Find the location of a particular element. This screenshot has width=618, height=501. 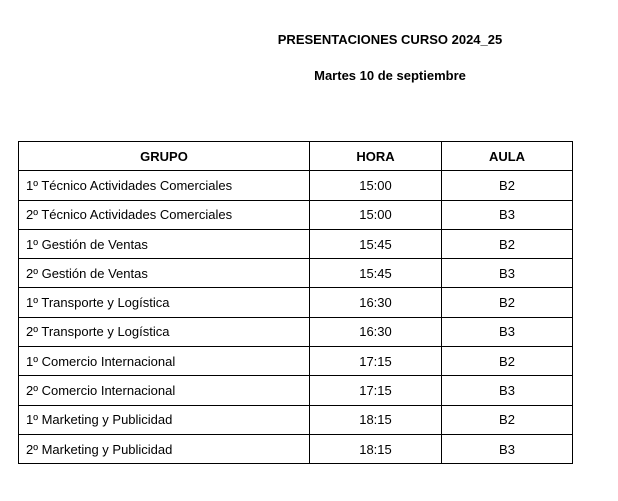

cell-grupo: 2º Marketing y Publicidad is located at coordinates (164, 449).